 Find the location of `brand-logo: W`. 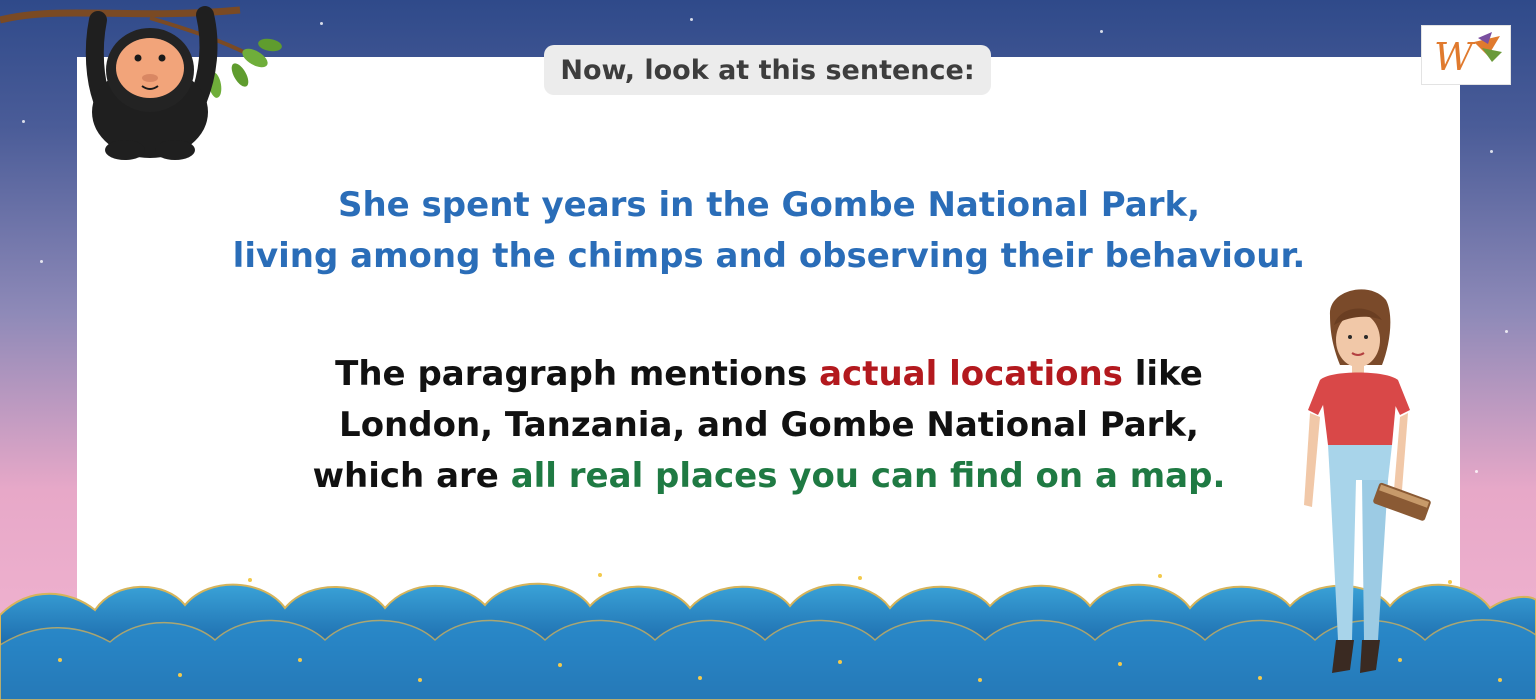

brand-logo: W is located at coordinates (1466, 55).